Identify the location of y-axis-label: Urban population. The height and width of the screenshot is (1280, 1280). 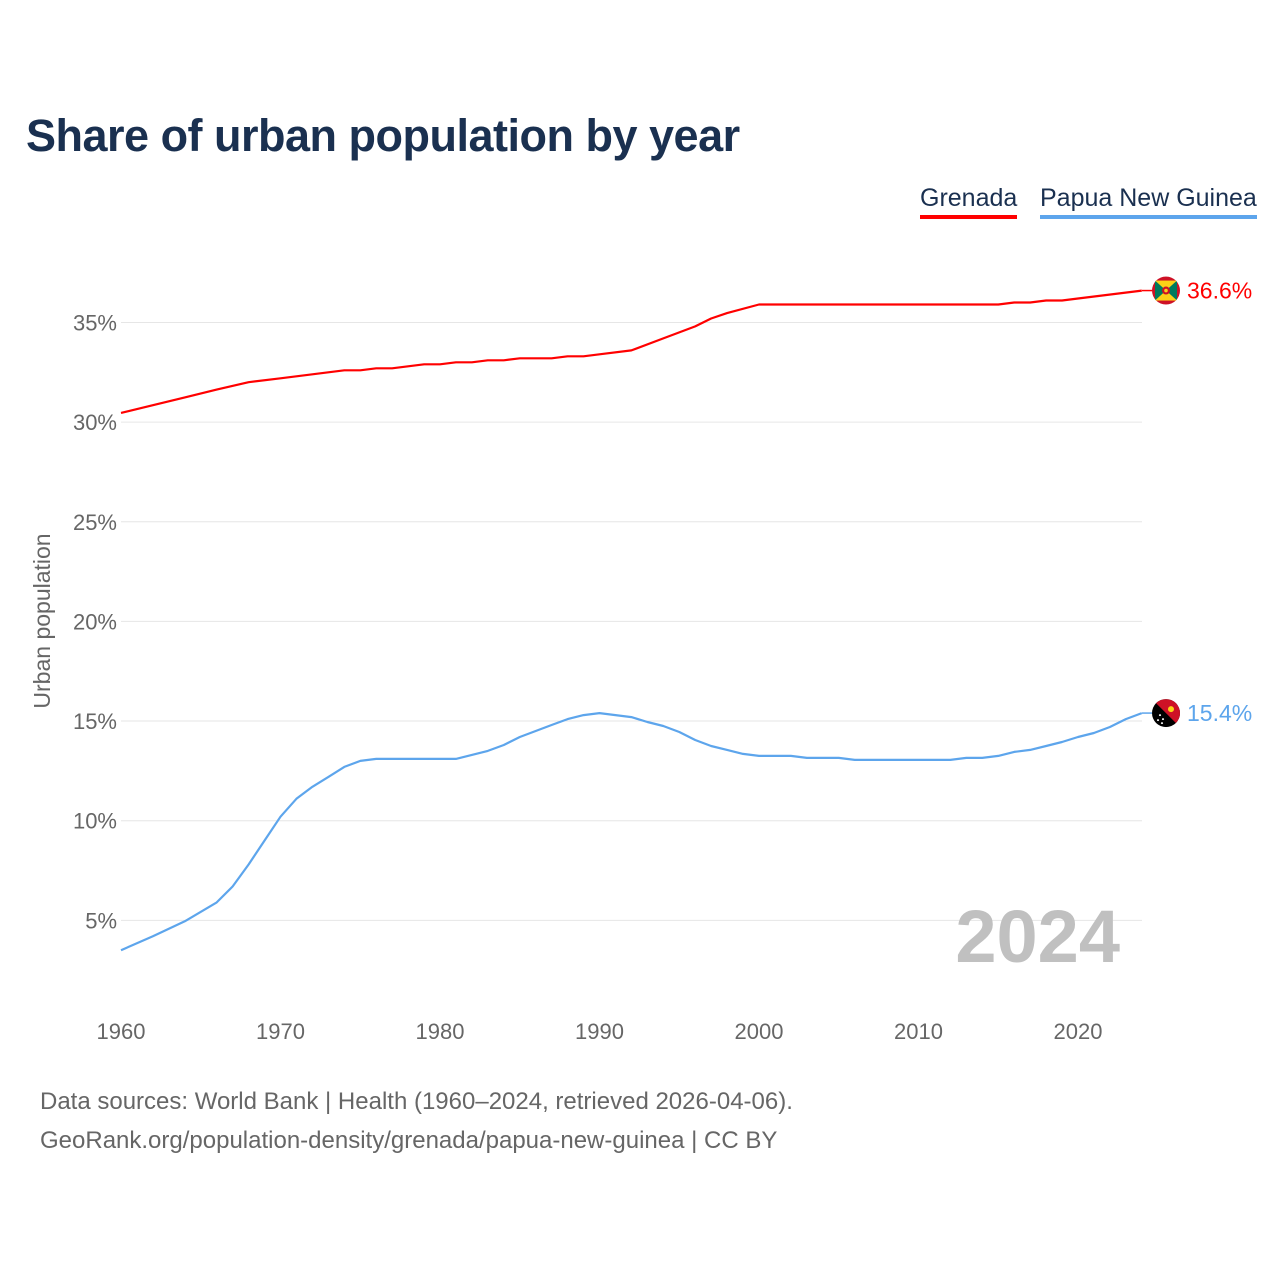
(42, 620).